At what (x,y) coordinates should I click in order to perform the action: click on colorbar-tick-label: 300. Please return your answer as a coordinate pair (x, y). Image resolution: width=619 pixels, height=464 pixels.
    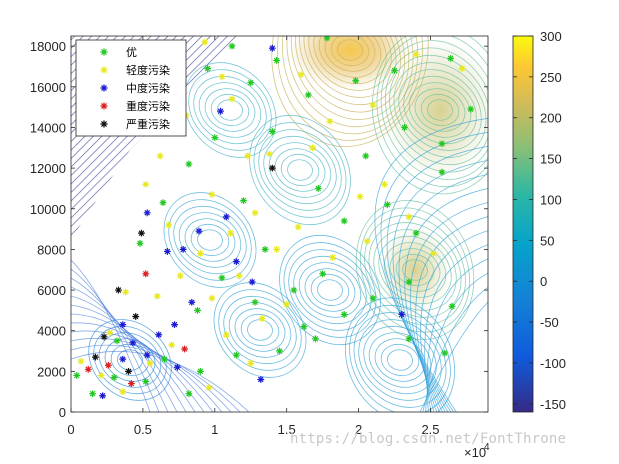
    Looking at the image, I should click on (551, 36).